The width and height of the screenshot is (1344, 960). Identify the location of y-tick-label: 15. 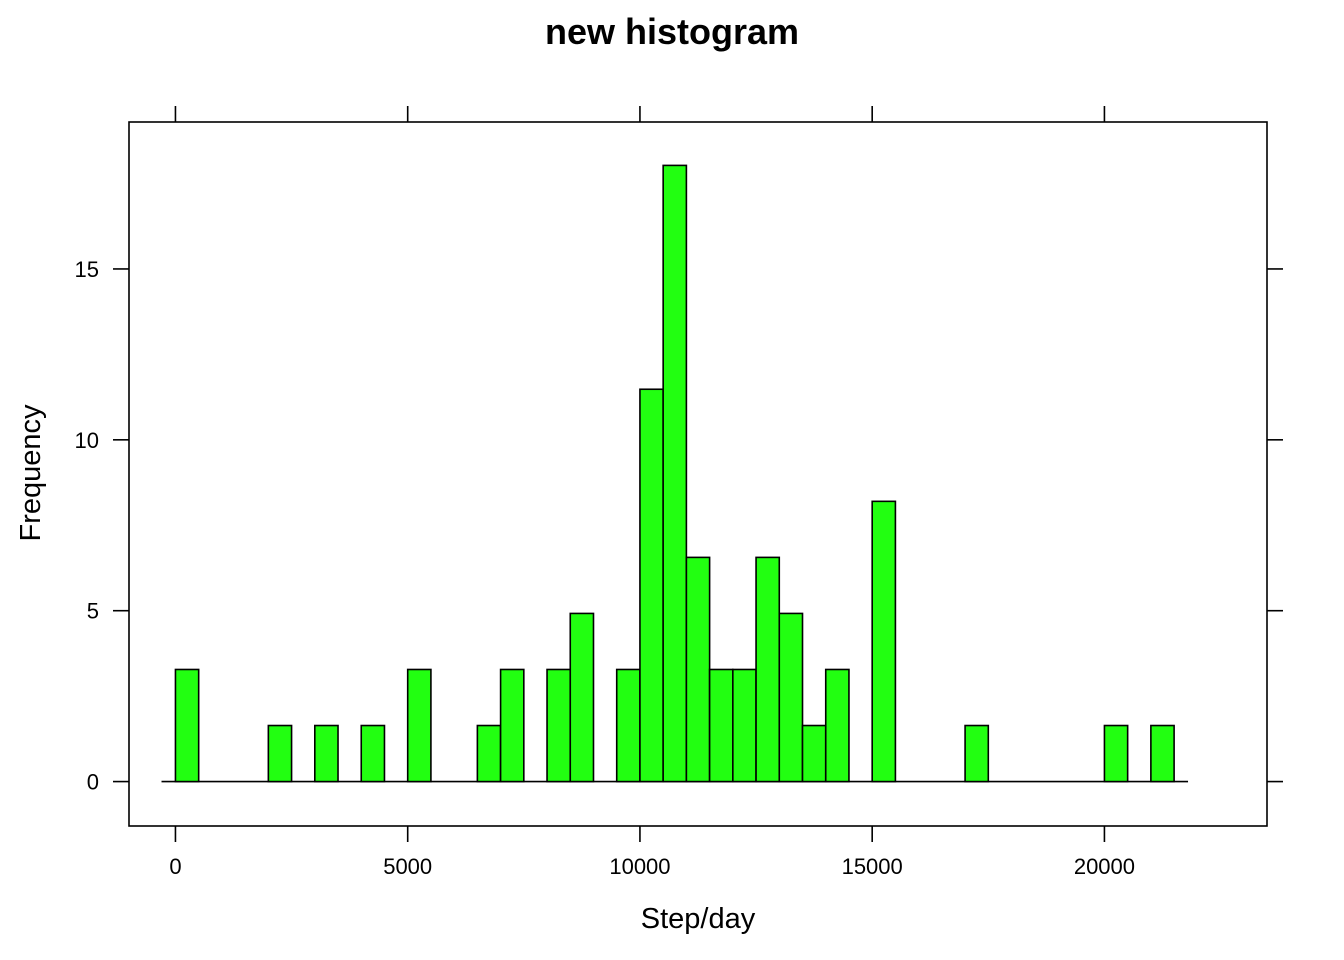
(87, 269).